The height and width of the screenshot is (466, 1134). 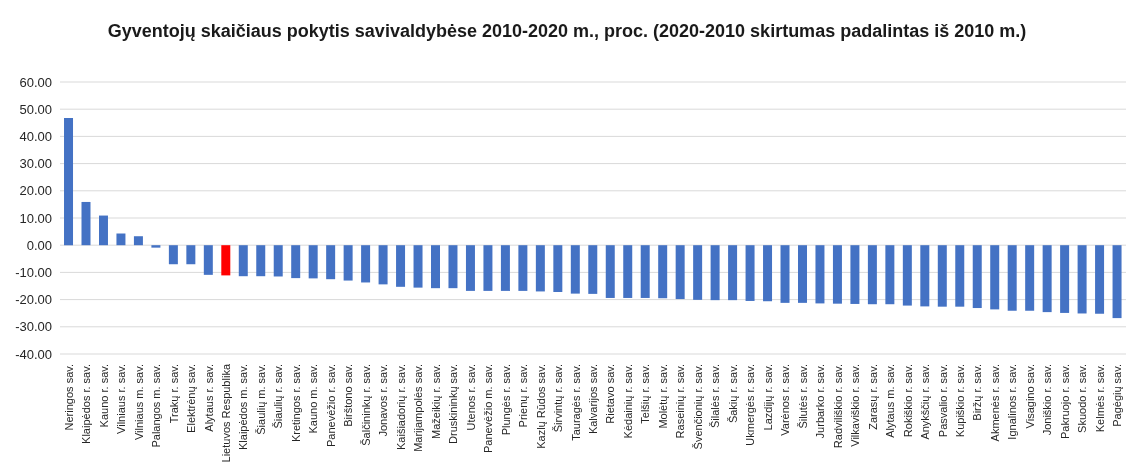 I want to click on x-tick-label: Panevėžio m. sav., so click(x=488, y=409).